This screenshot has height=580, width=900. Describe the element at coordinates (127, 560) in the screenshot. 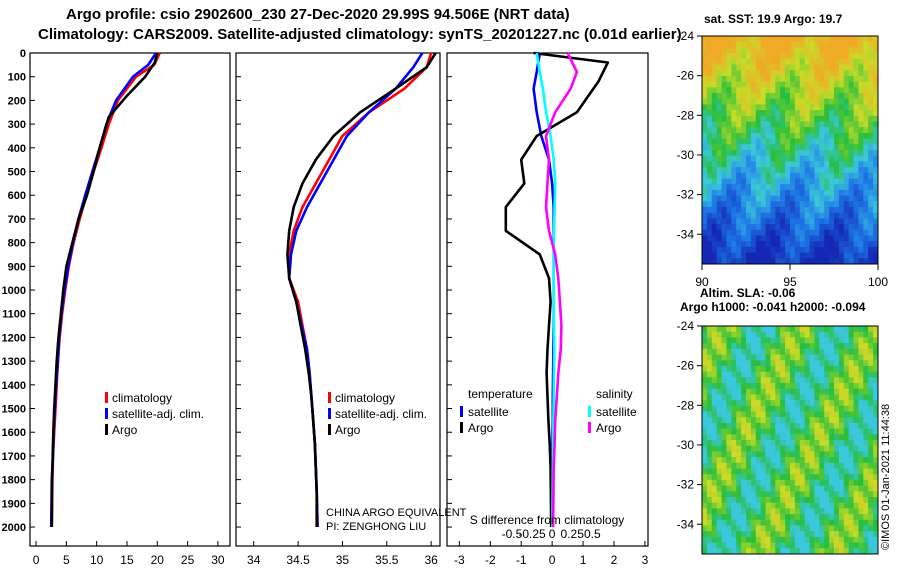

I see `x-tick-label-temperature-3: 15` at that location.